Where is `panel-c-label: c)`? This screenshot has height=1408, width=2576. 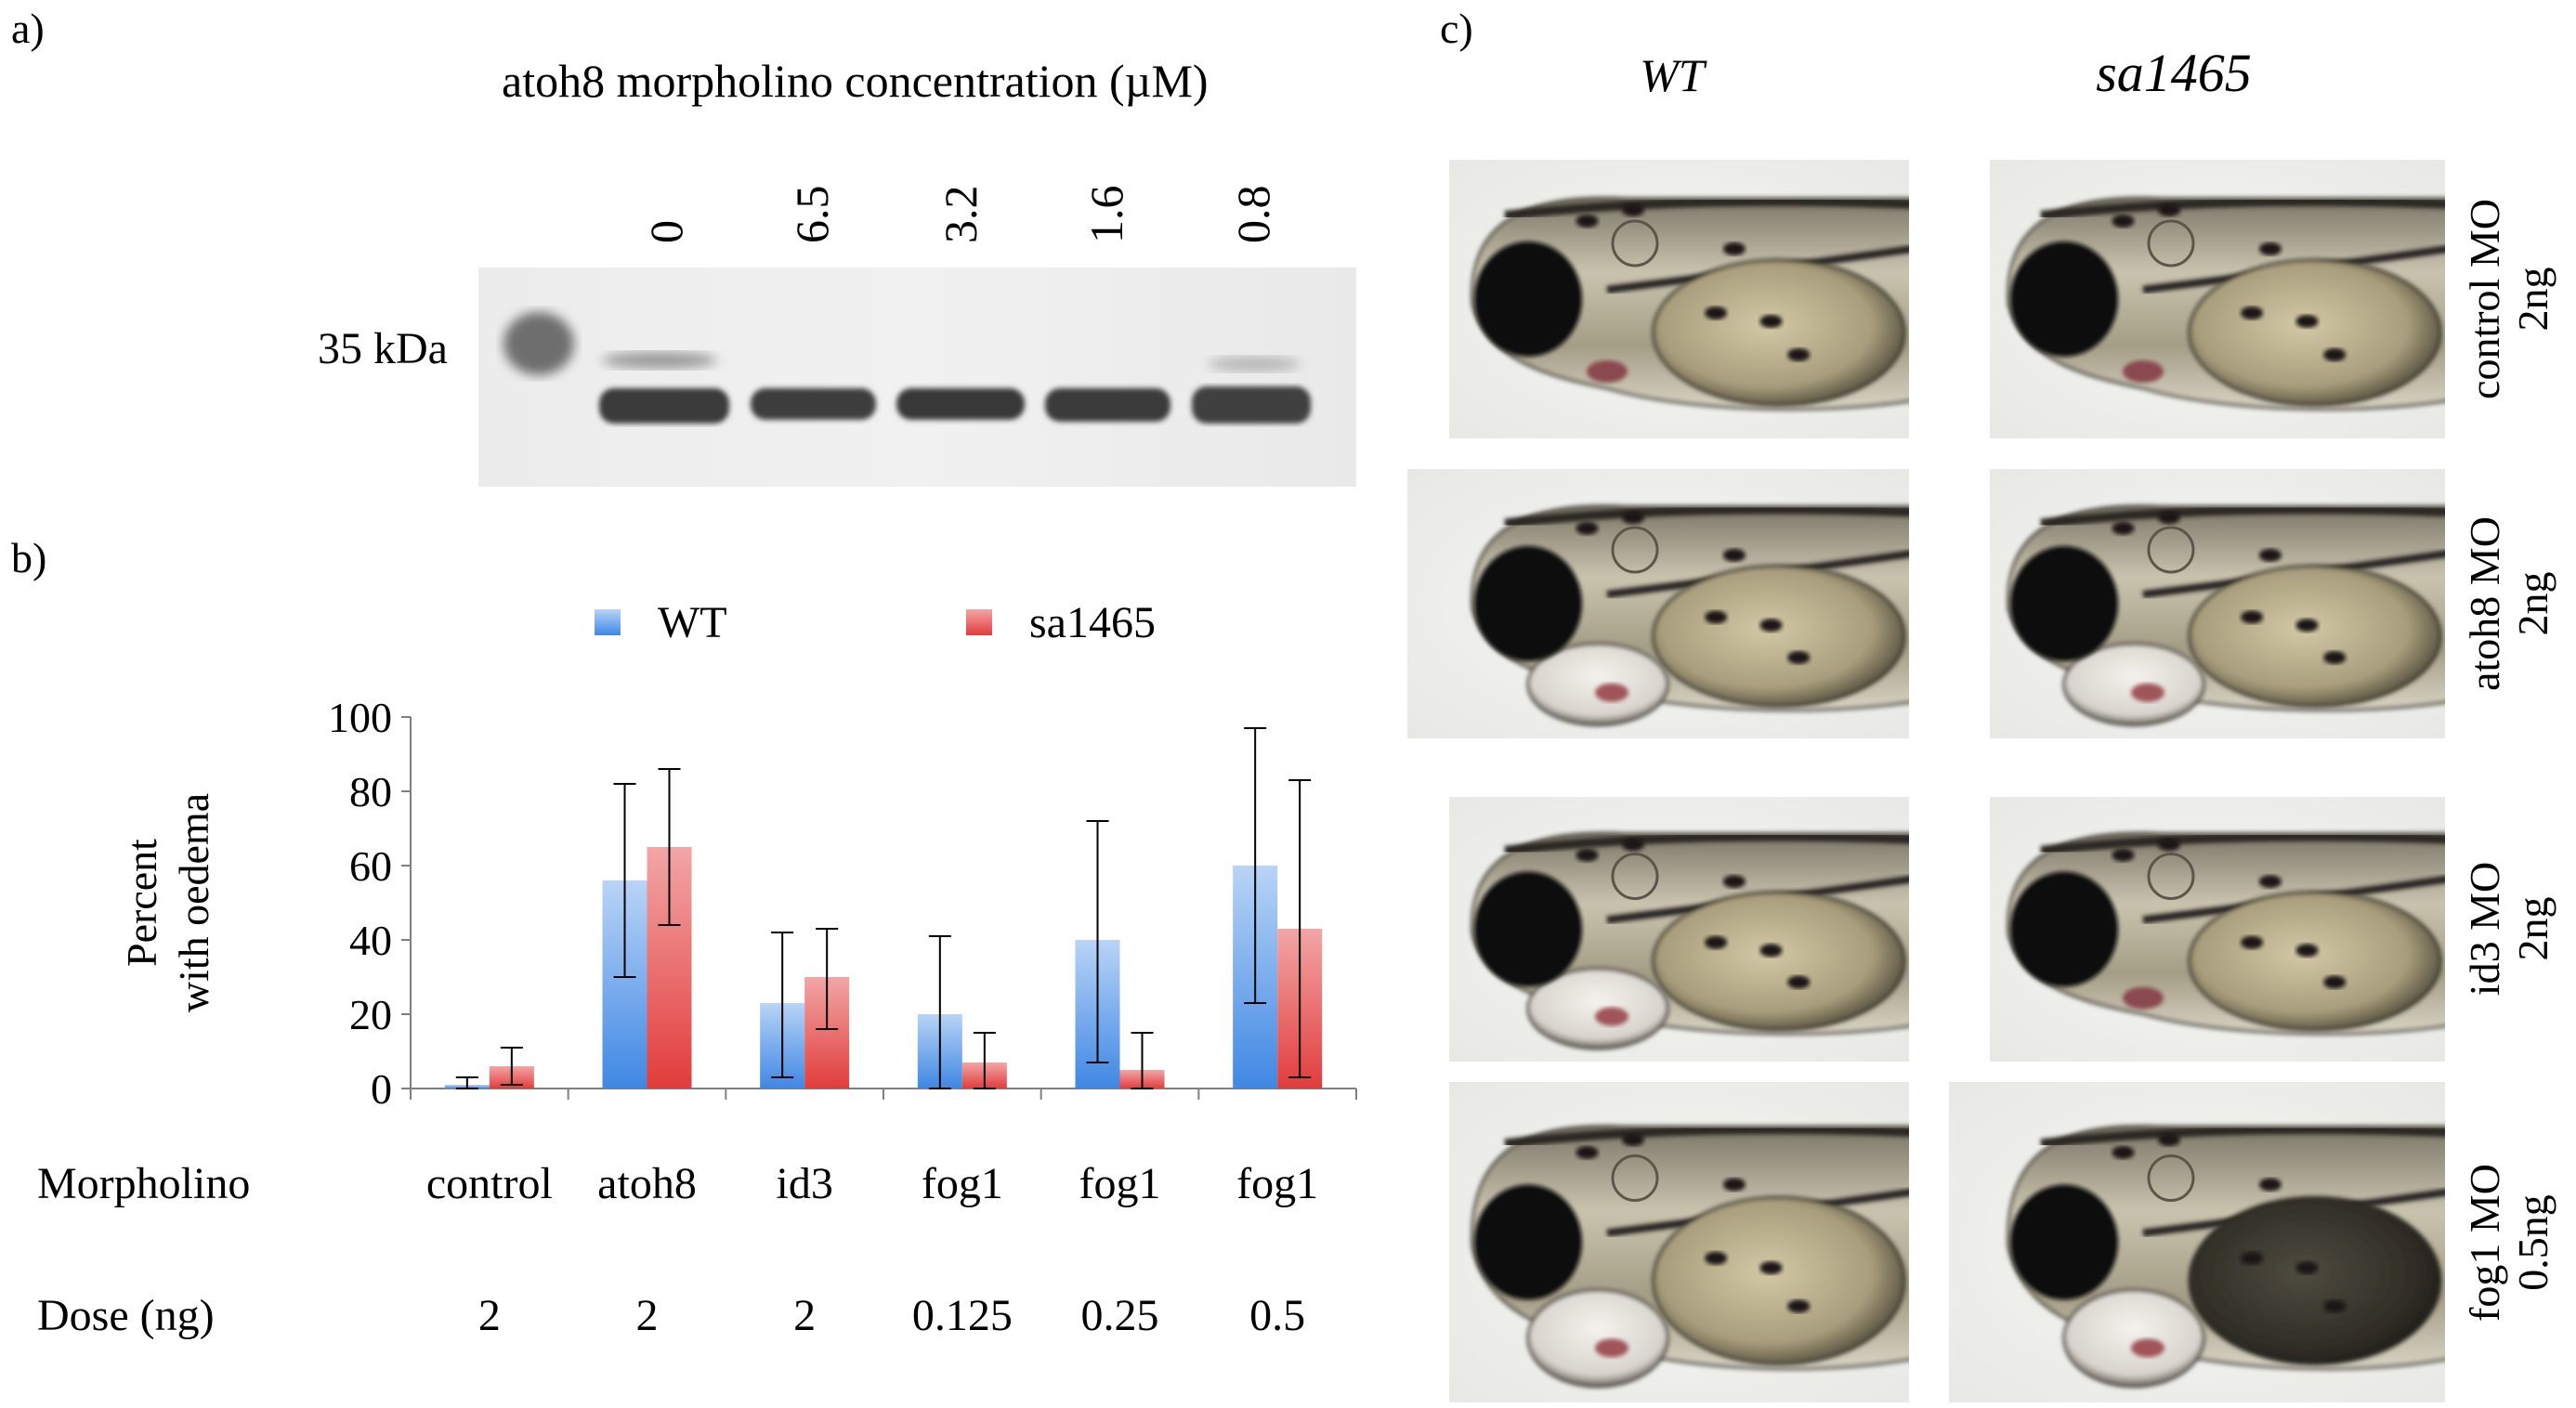 panel-c-label: c) is located at coordinates (1457, 28).